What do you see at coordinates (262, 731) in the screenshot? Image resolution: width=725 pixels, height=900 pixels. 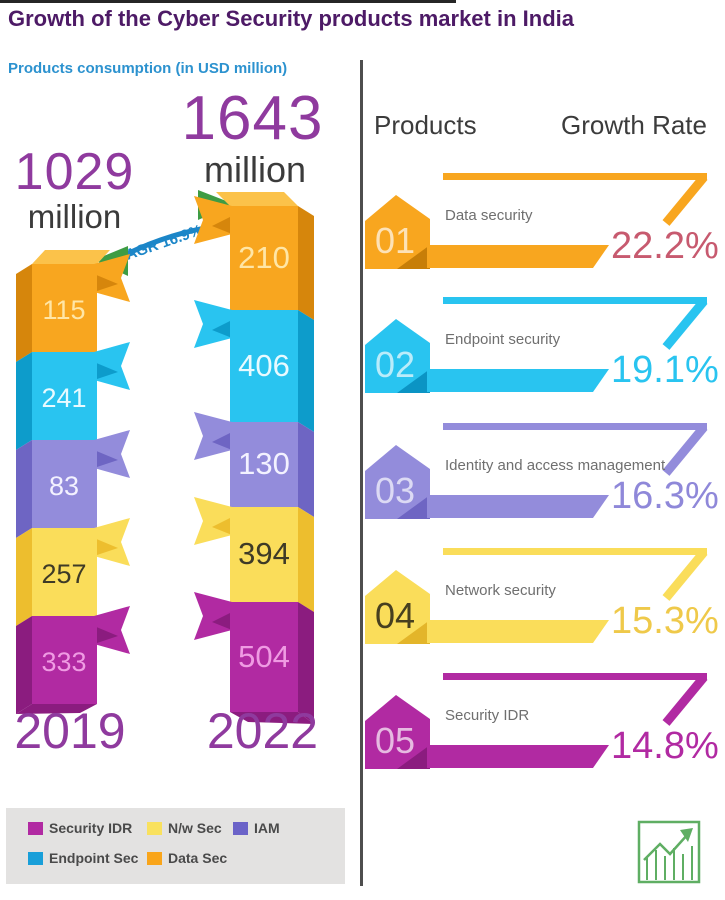 I see `year-label-2022: 2022` at bounding box center [262, 731].